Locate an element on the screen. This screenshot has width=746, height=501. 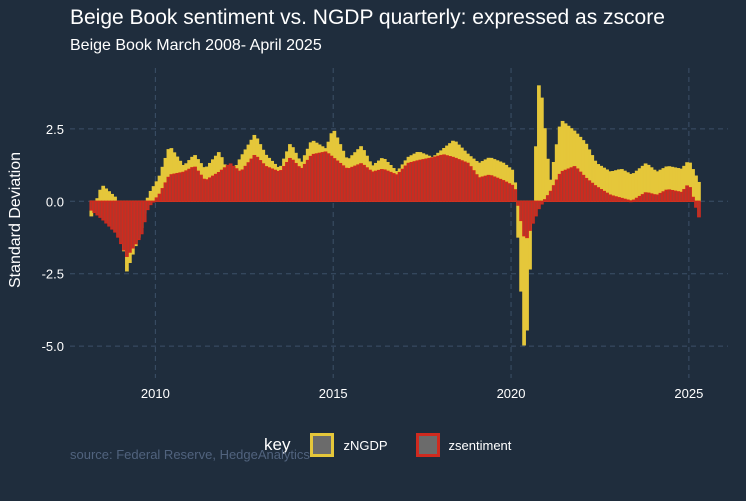
legend-item-zsentiment: zsentiment is located at coordinates (463, 445).